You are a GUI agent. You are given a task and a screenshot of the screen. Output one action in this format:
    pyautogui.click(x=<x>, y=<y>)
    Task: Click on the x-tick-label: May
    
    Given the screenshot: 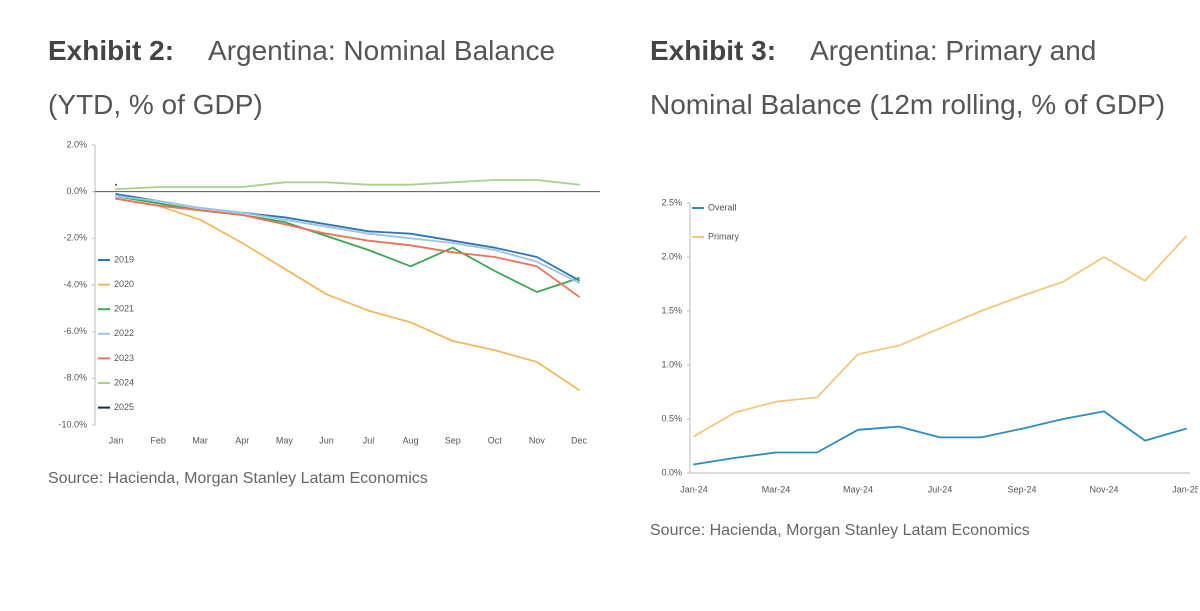 What is the action you would take?
    pyautogui.click(x=285, y=440)
    